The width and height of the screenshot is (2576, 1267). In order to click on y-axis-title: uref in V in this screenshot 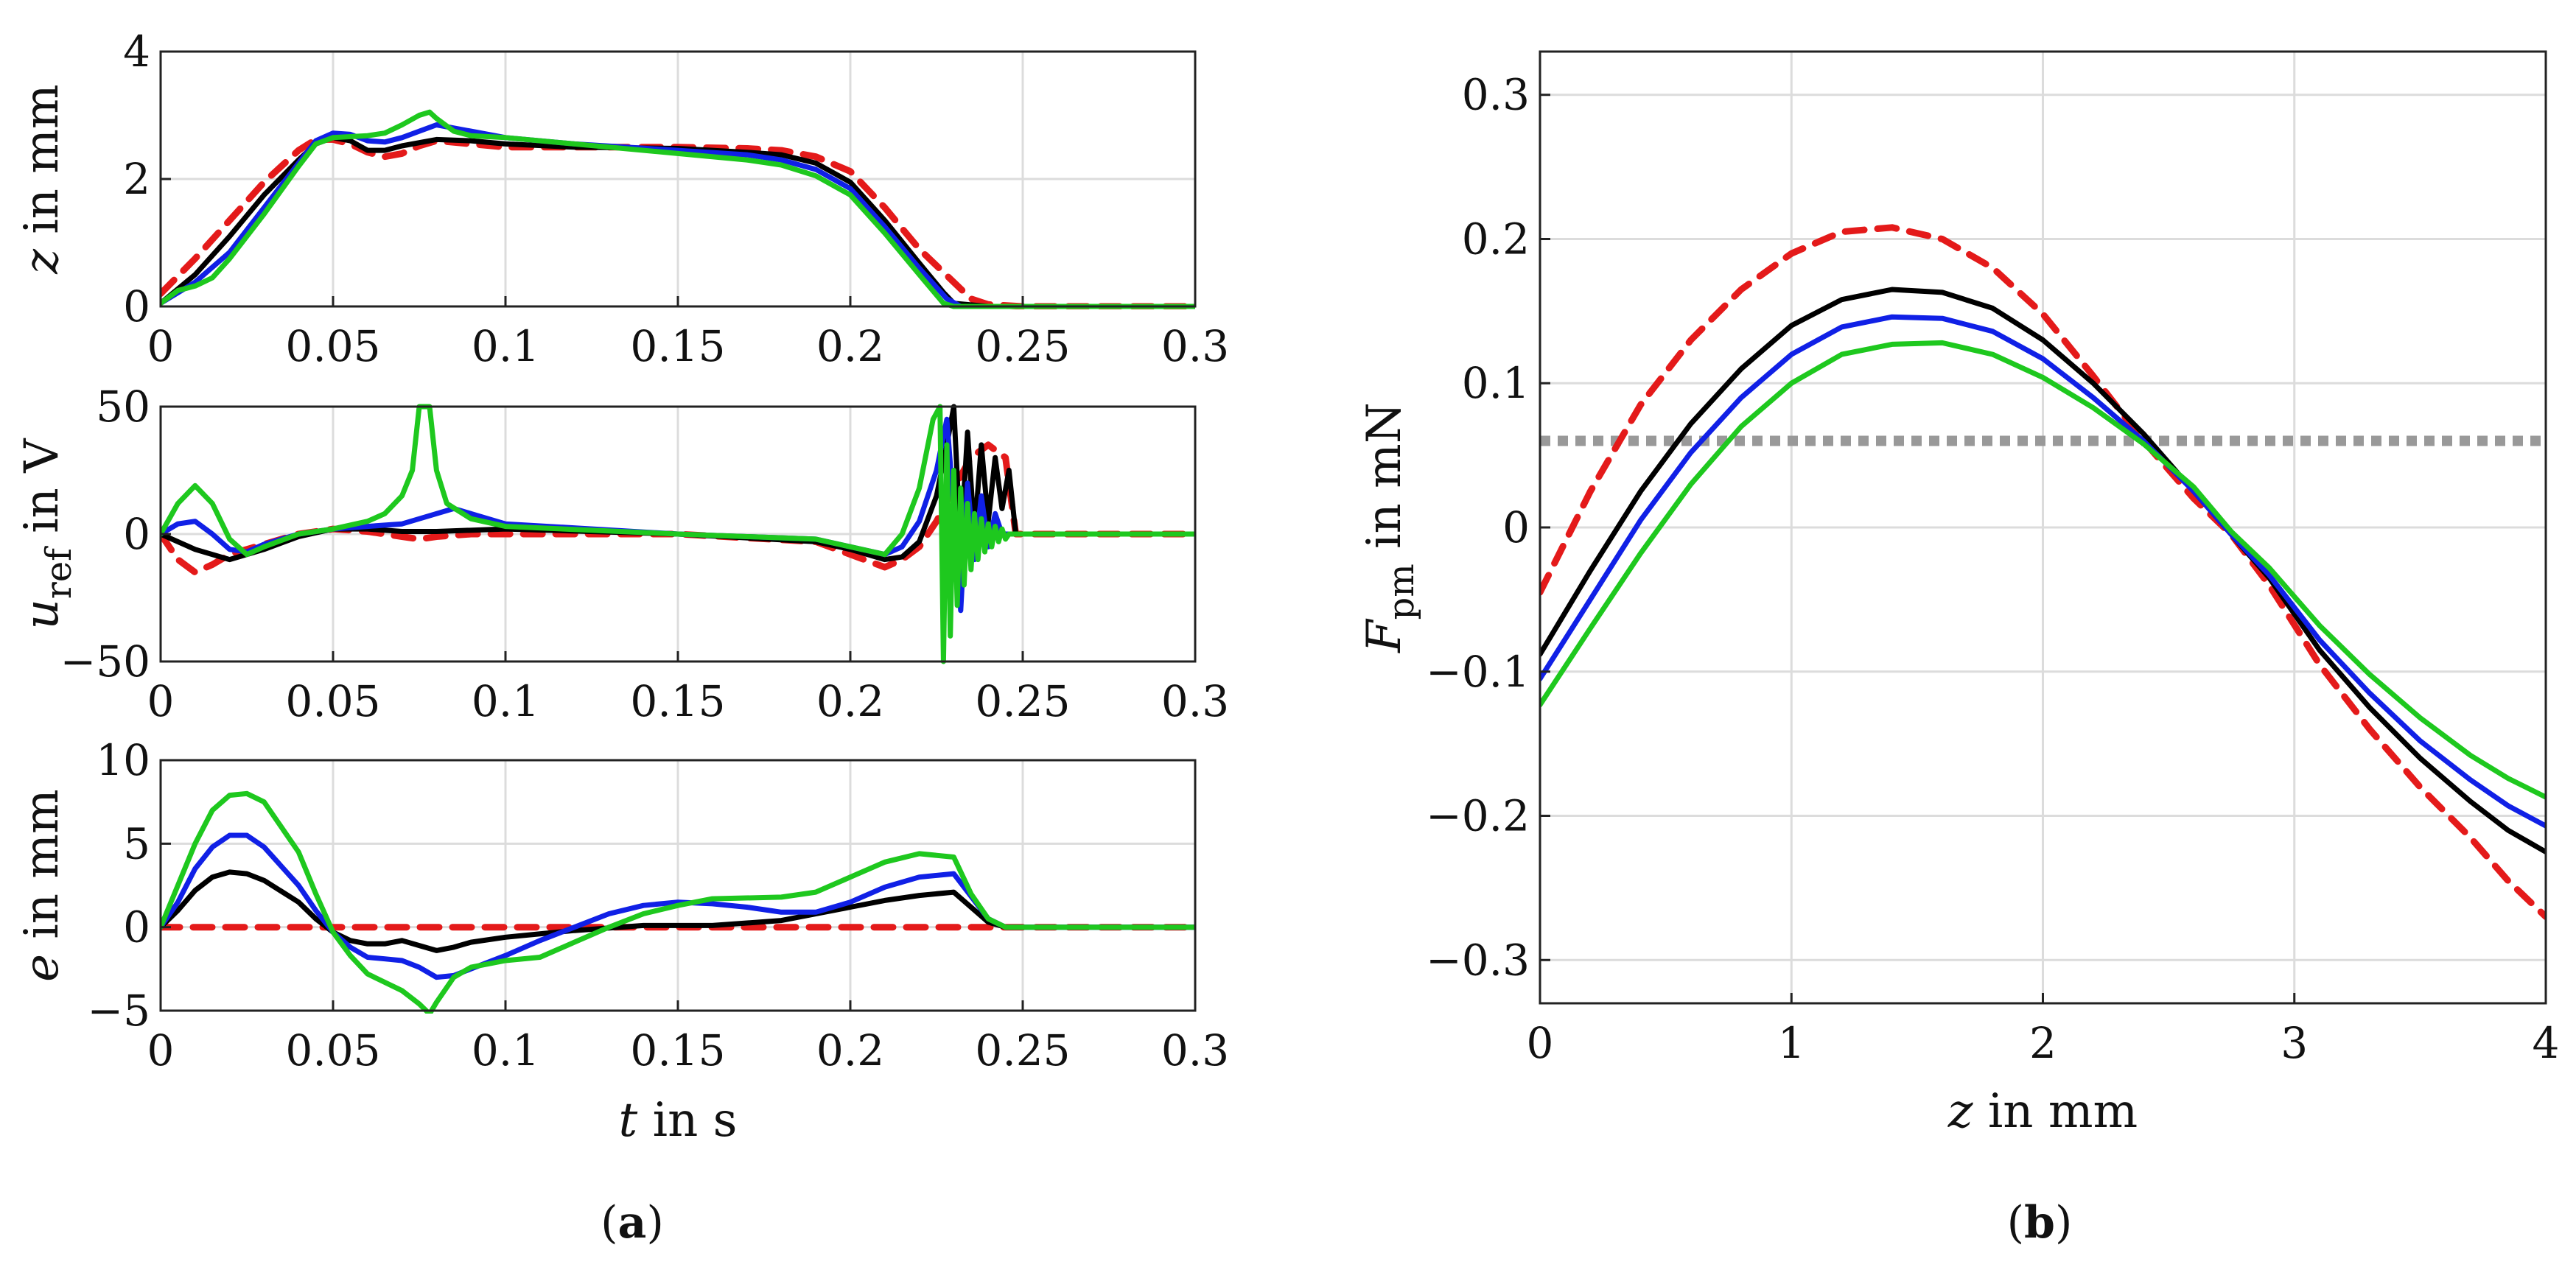, I will do `click(47, 534)`.